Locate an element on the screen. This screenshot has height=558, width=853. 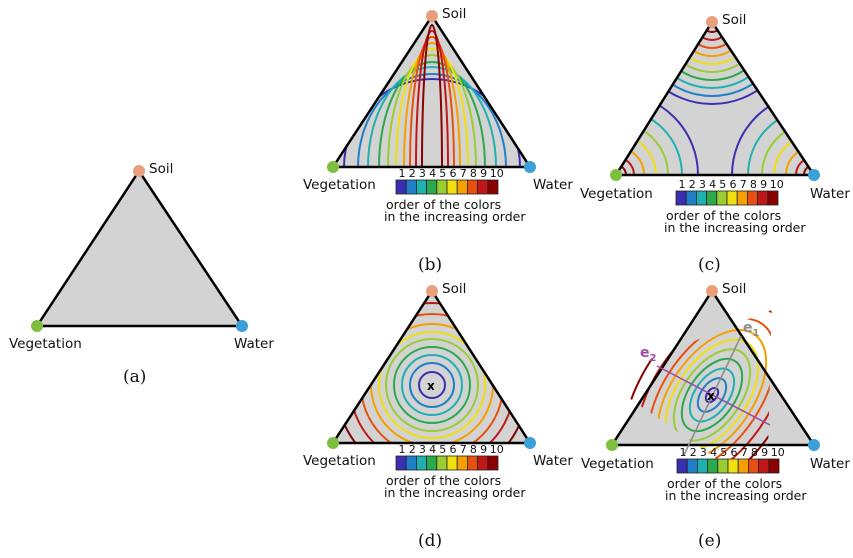
axis-e1-label: e1 is located at coordinates (751, 329).